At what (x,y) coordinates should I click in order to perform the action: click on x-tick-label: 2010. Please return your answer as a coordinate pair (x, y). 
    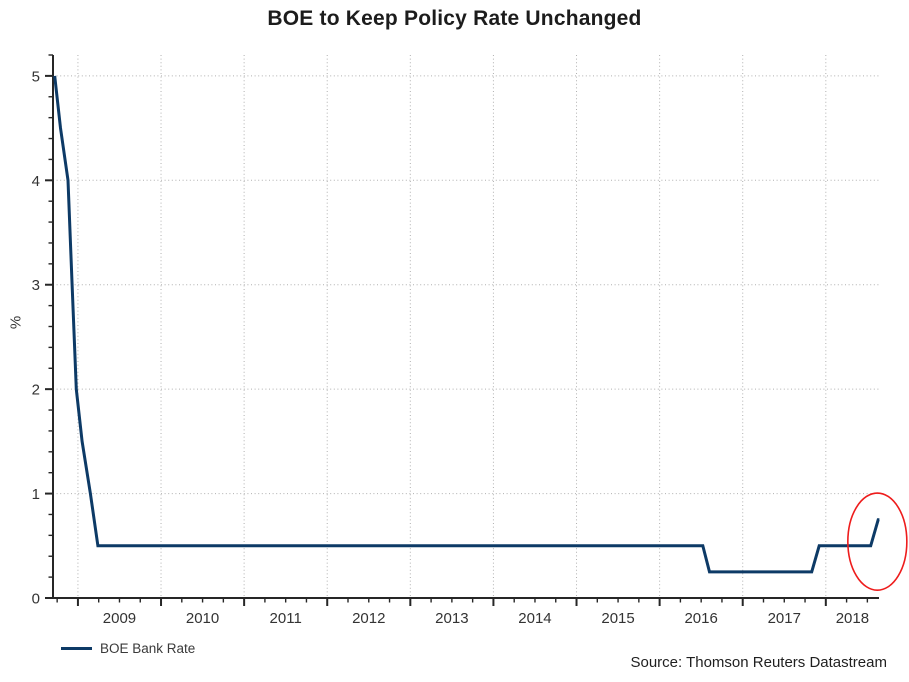
    Looking at the image, I should click on (202, 618).